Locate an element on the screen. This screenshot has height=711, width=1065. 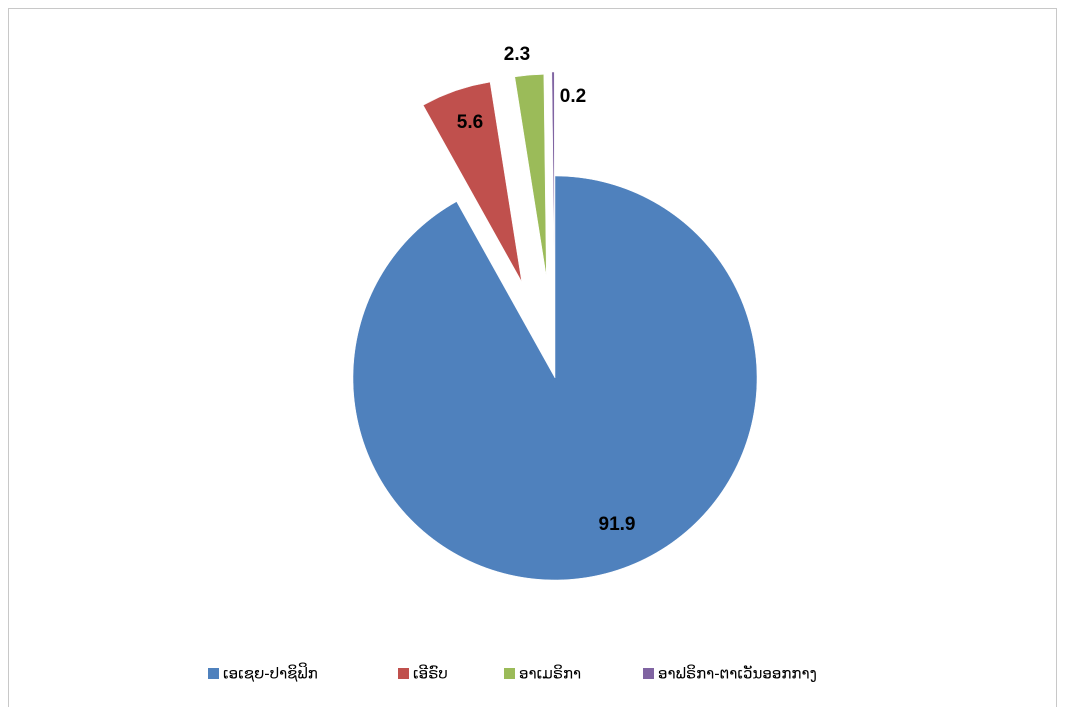
data-label: 91.9 is located at coordinates (617, 524).